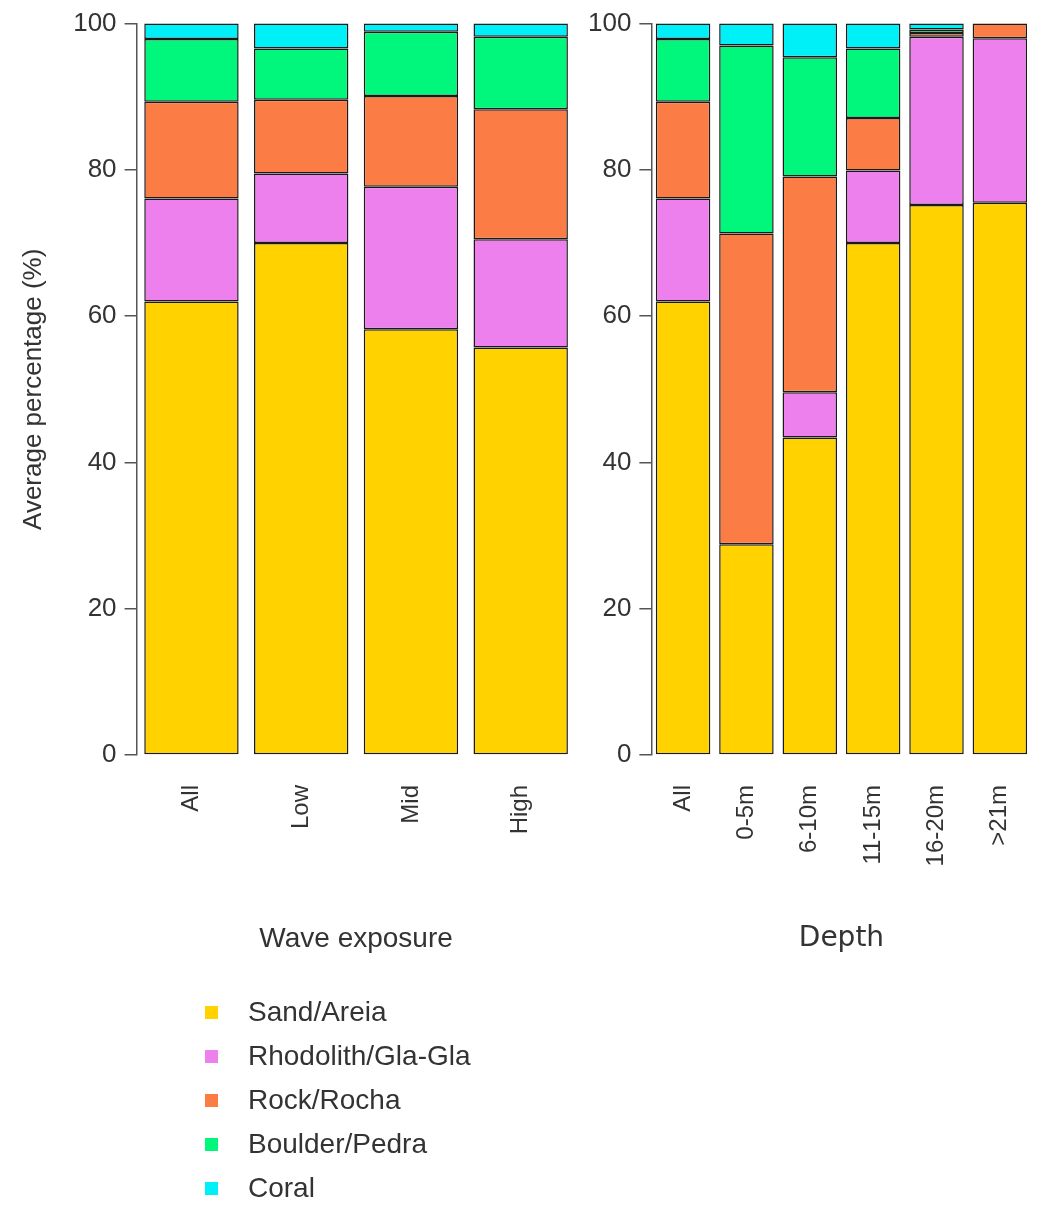 Image resolution: width=1059 pixels, height=1206 pixels. What do you see at coordinates (998, 815) in the screenshot?
I see `x-tick-label: >21m` at bounding box center [998, 815].